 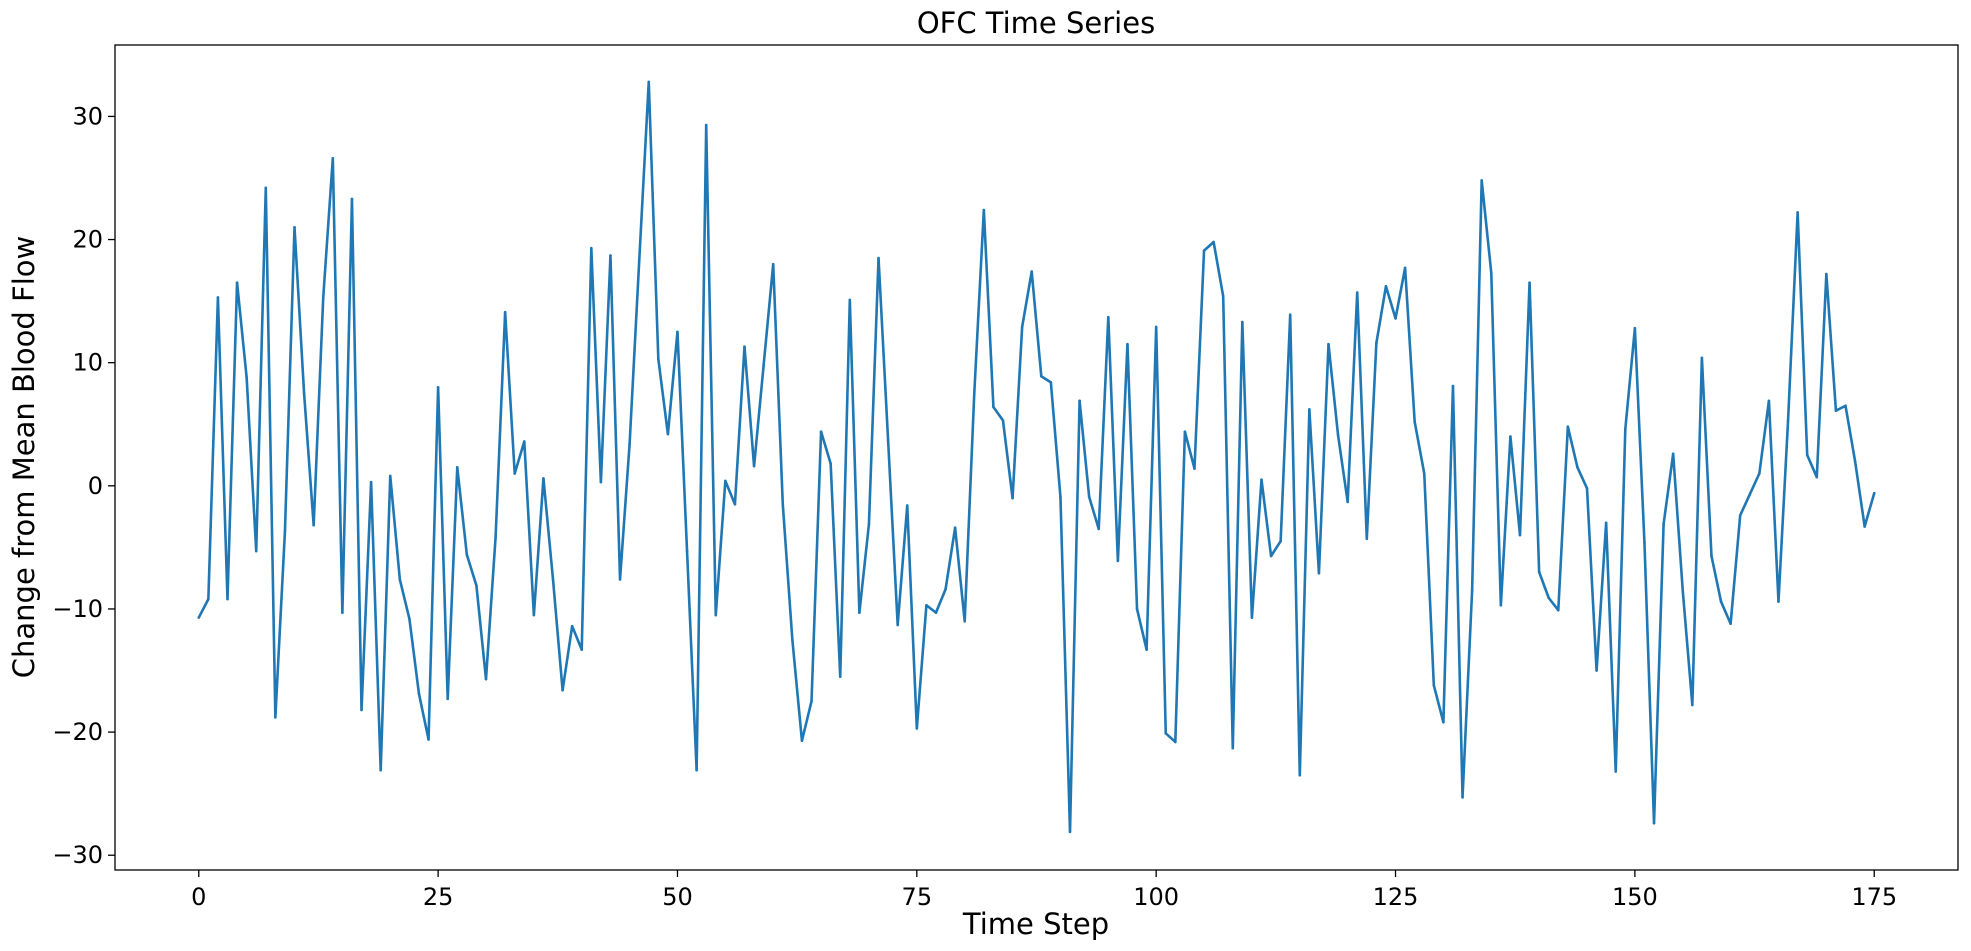 What do you see at coordinates (1036, 23) in the screenshot?
I see `chart-title: OFC Time Series` at bounding box center [1036, 23].